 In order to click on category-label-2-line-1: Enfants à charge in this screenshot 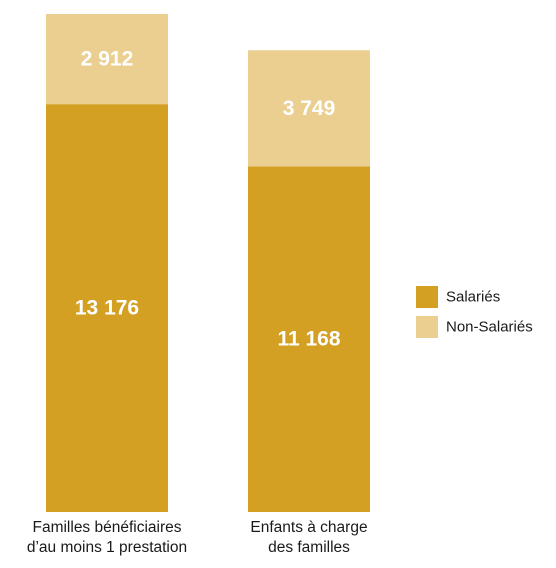, I will do `click(308, 527)`.